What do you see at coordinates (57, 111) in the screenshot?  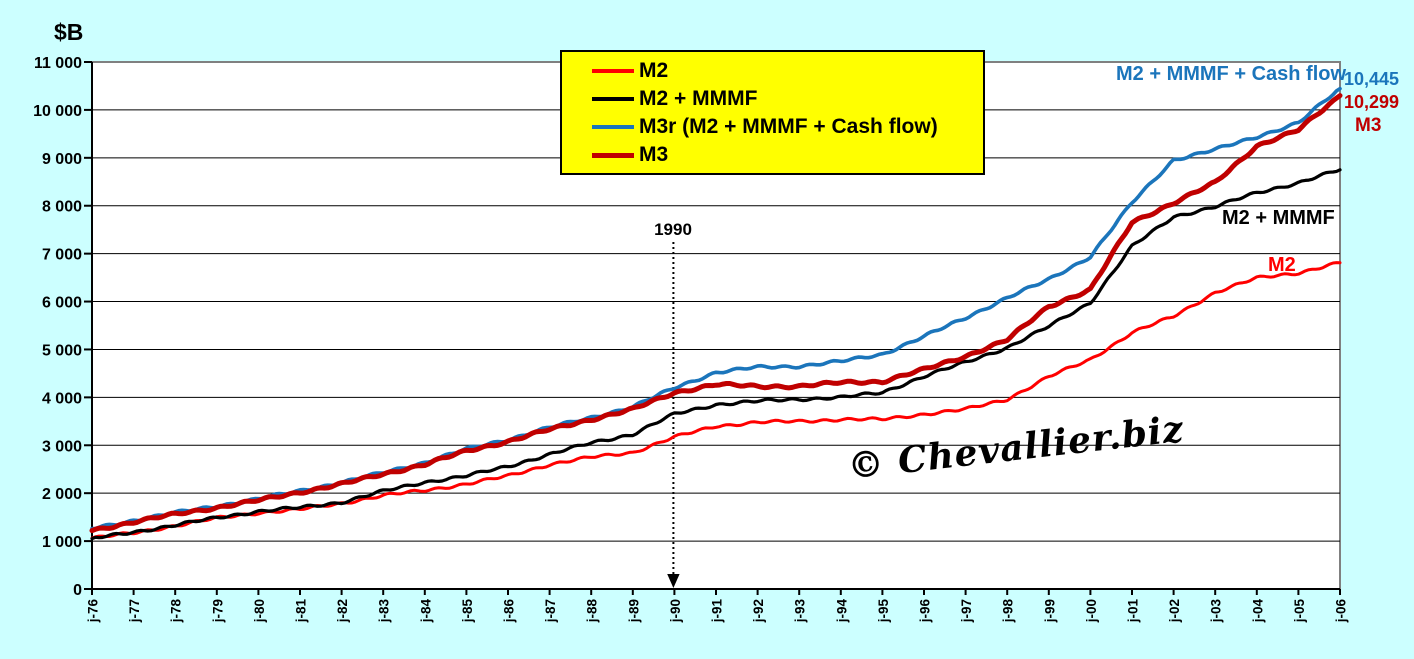 I see `y-tick-label: 10 000` at bounding box center [57, 111].